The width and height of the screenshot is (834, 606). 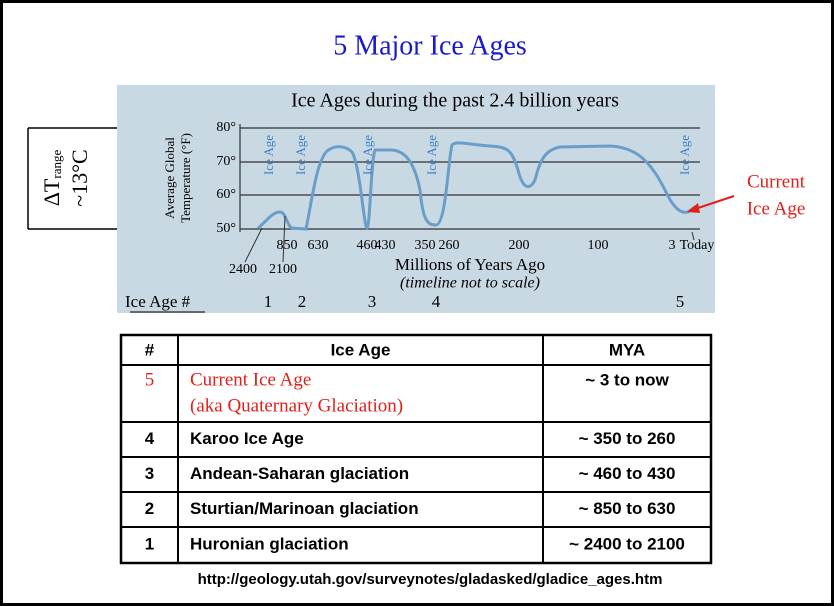 What do you see at coordinates (361, 349) in the screenshot?
I see `table-header: Ice Age` at bounding box center [361, 349].